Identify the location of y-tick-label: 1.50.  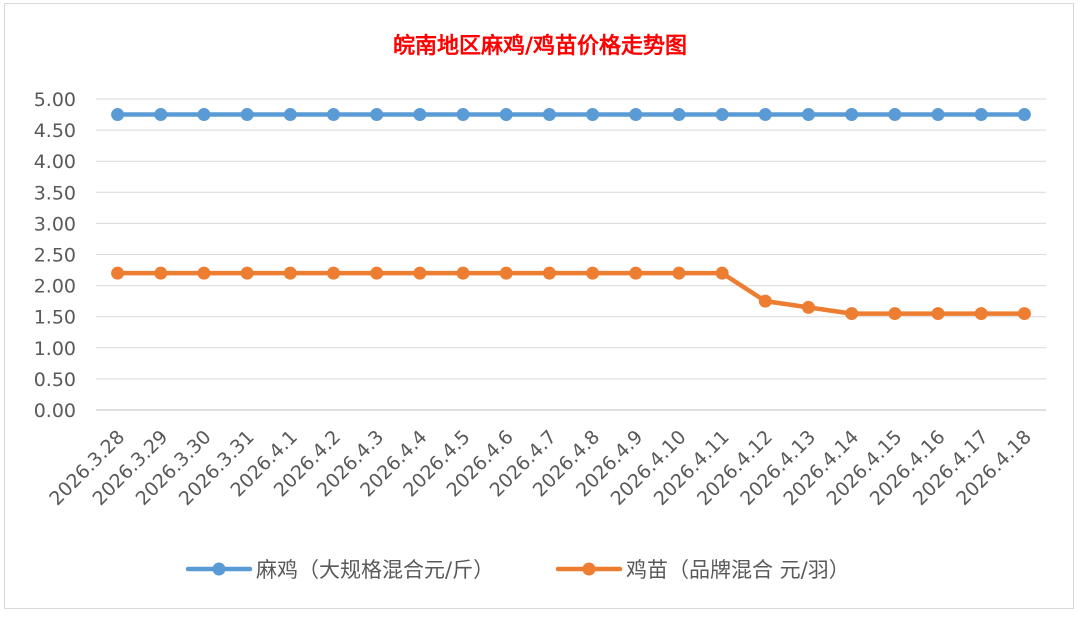
(55, 318).